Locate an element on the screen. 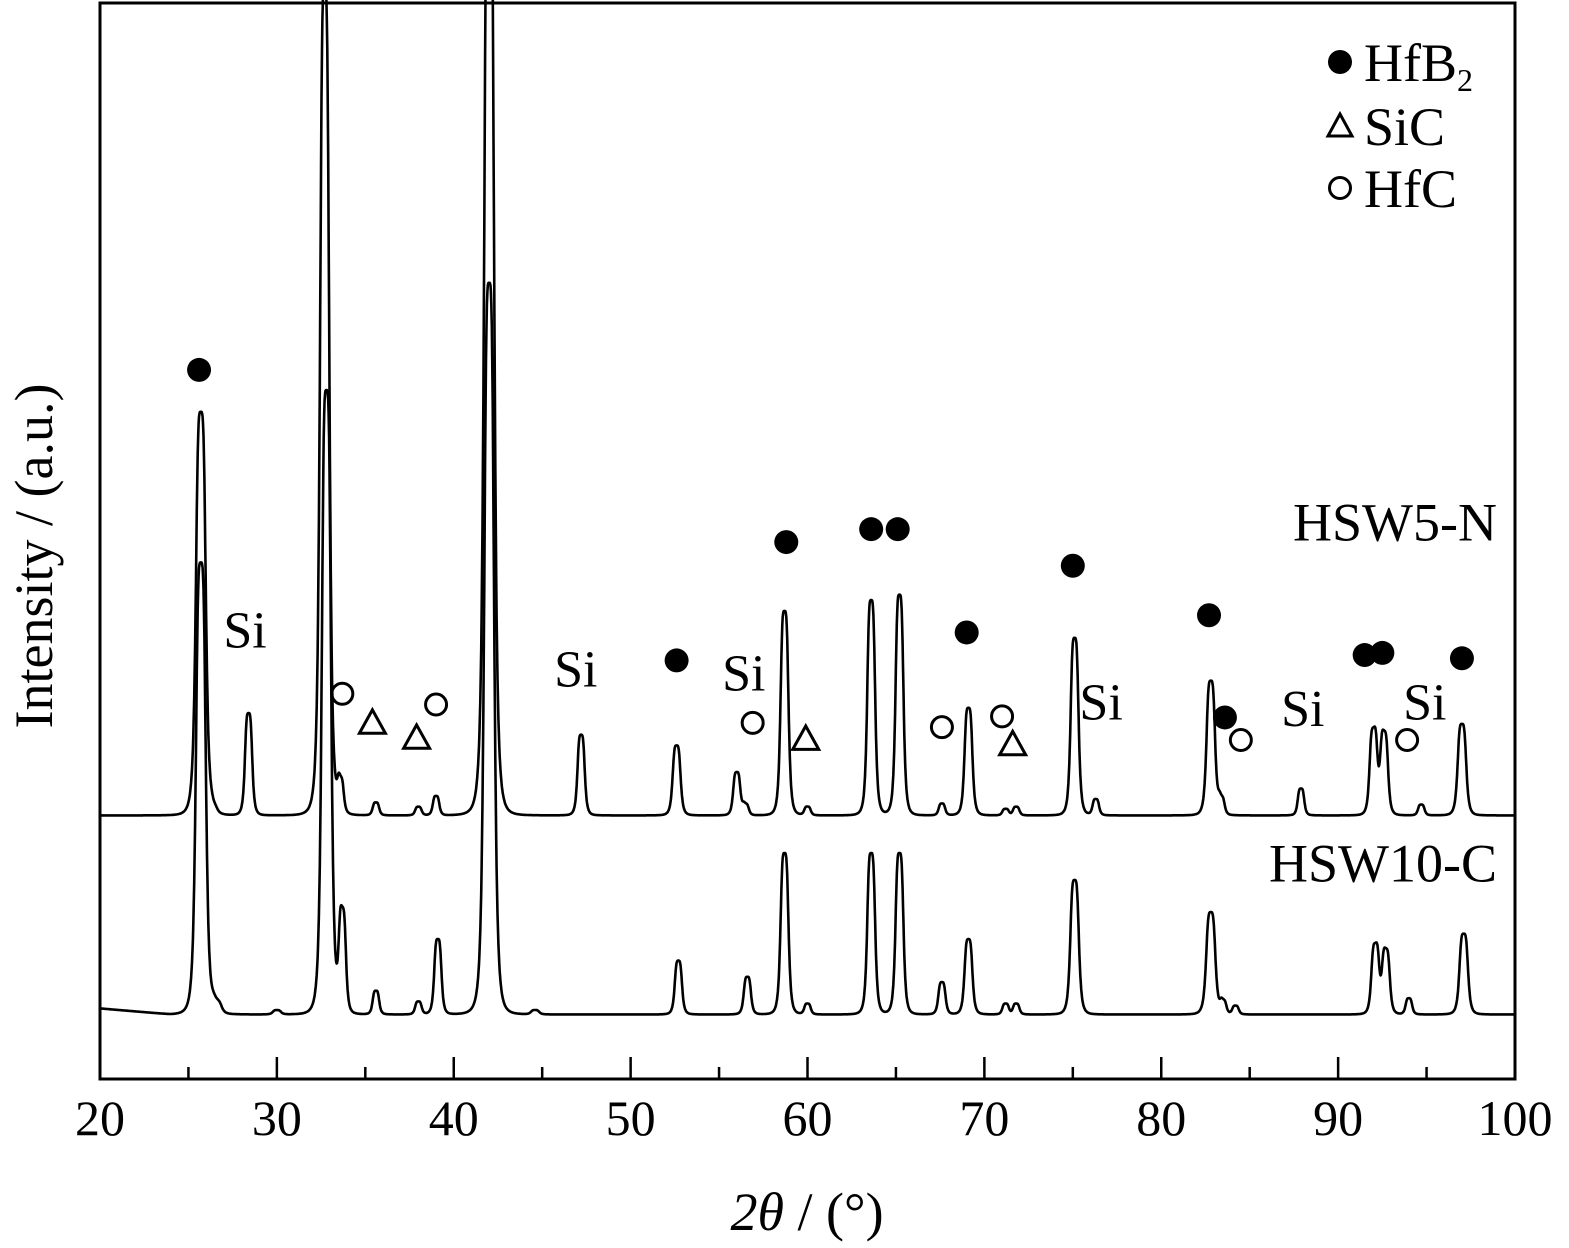 The height and width of the screenshot is (1248, 1569). legend-hfb2-icon is located at coordinates (1340, 62).